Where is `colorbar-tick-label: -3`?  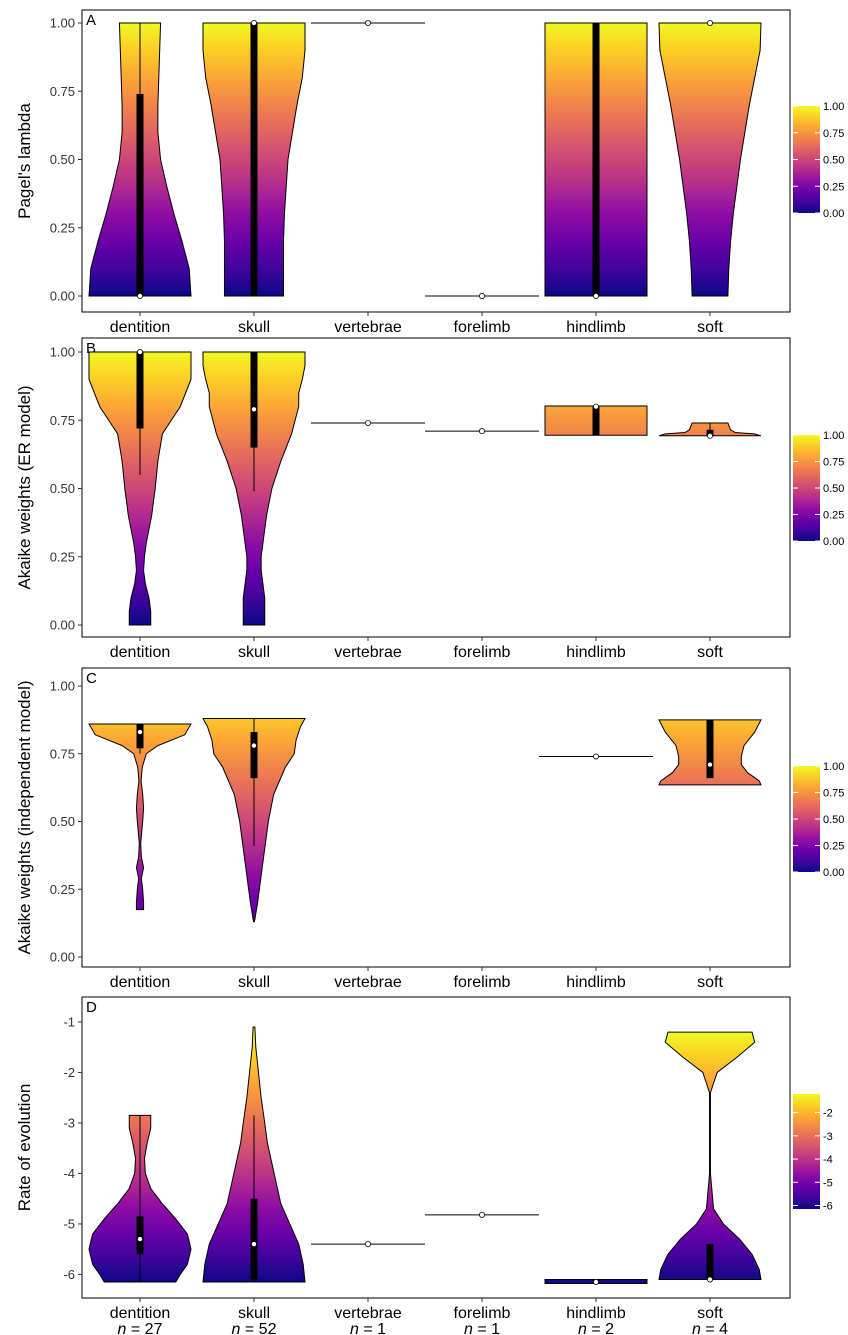 colorbar-tick-label: -3 is located at coordinates (828, 1137).